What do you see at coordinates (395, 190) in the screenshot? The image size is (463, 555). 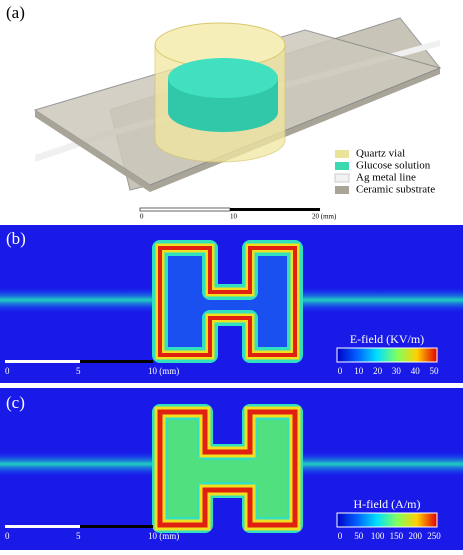 I see `legend-label: Ceramic substrate` at bounding box center [395, 190].